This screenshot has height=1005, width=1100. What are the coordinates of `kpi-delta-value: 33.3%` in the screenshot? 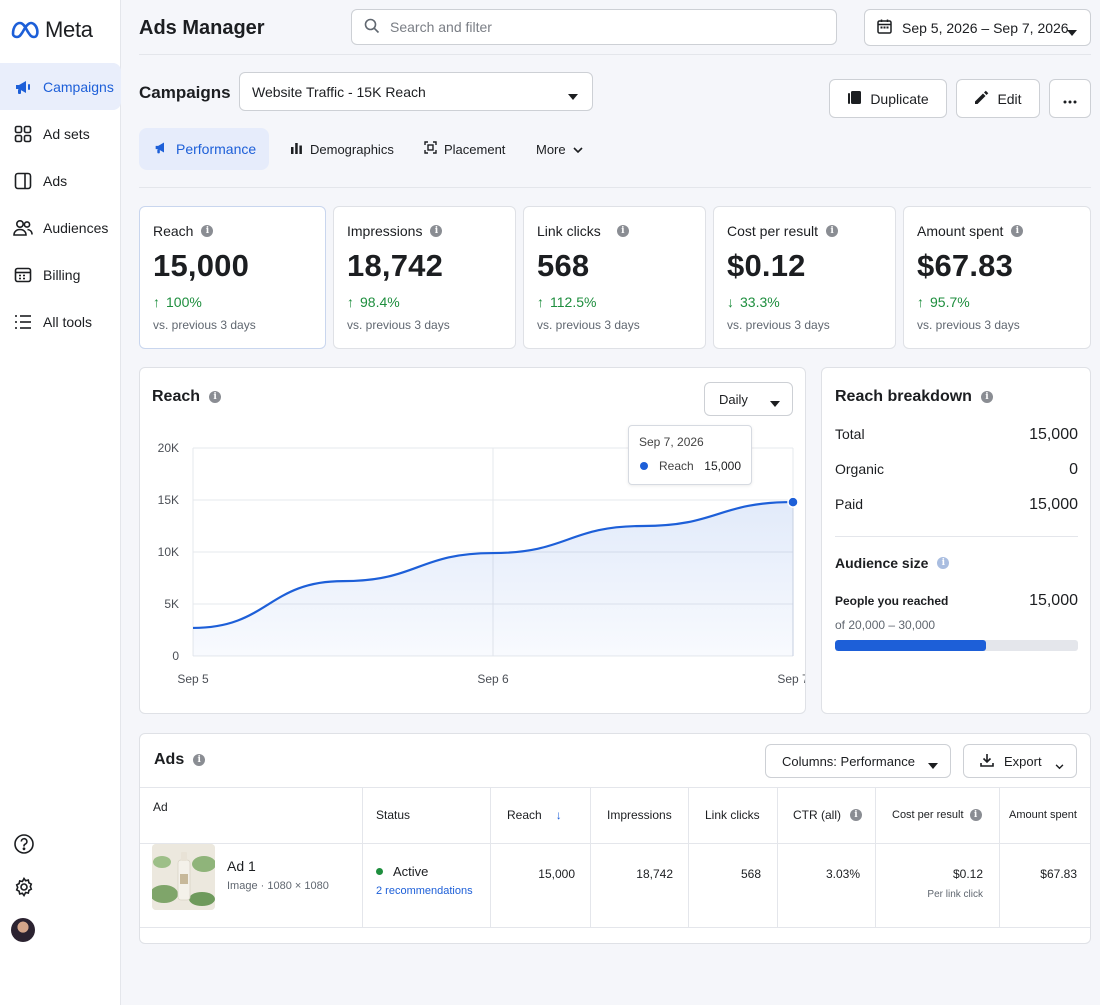 It's located at (760, 302).